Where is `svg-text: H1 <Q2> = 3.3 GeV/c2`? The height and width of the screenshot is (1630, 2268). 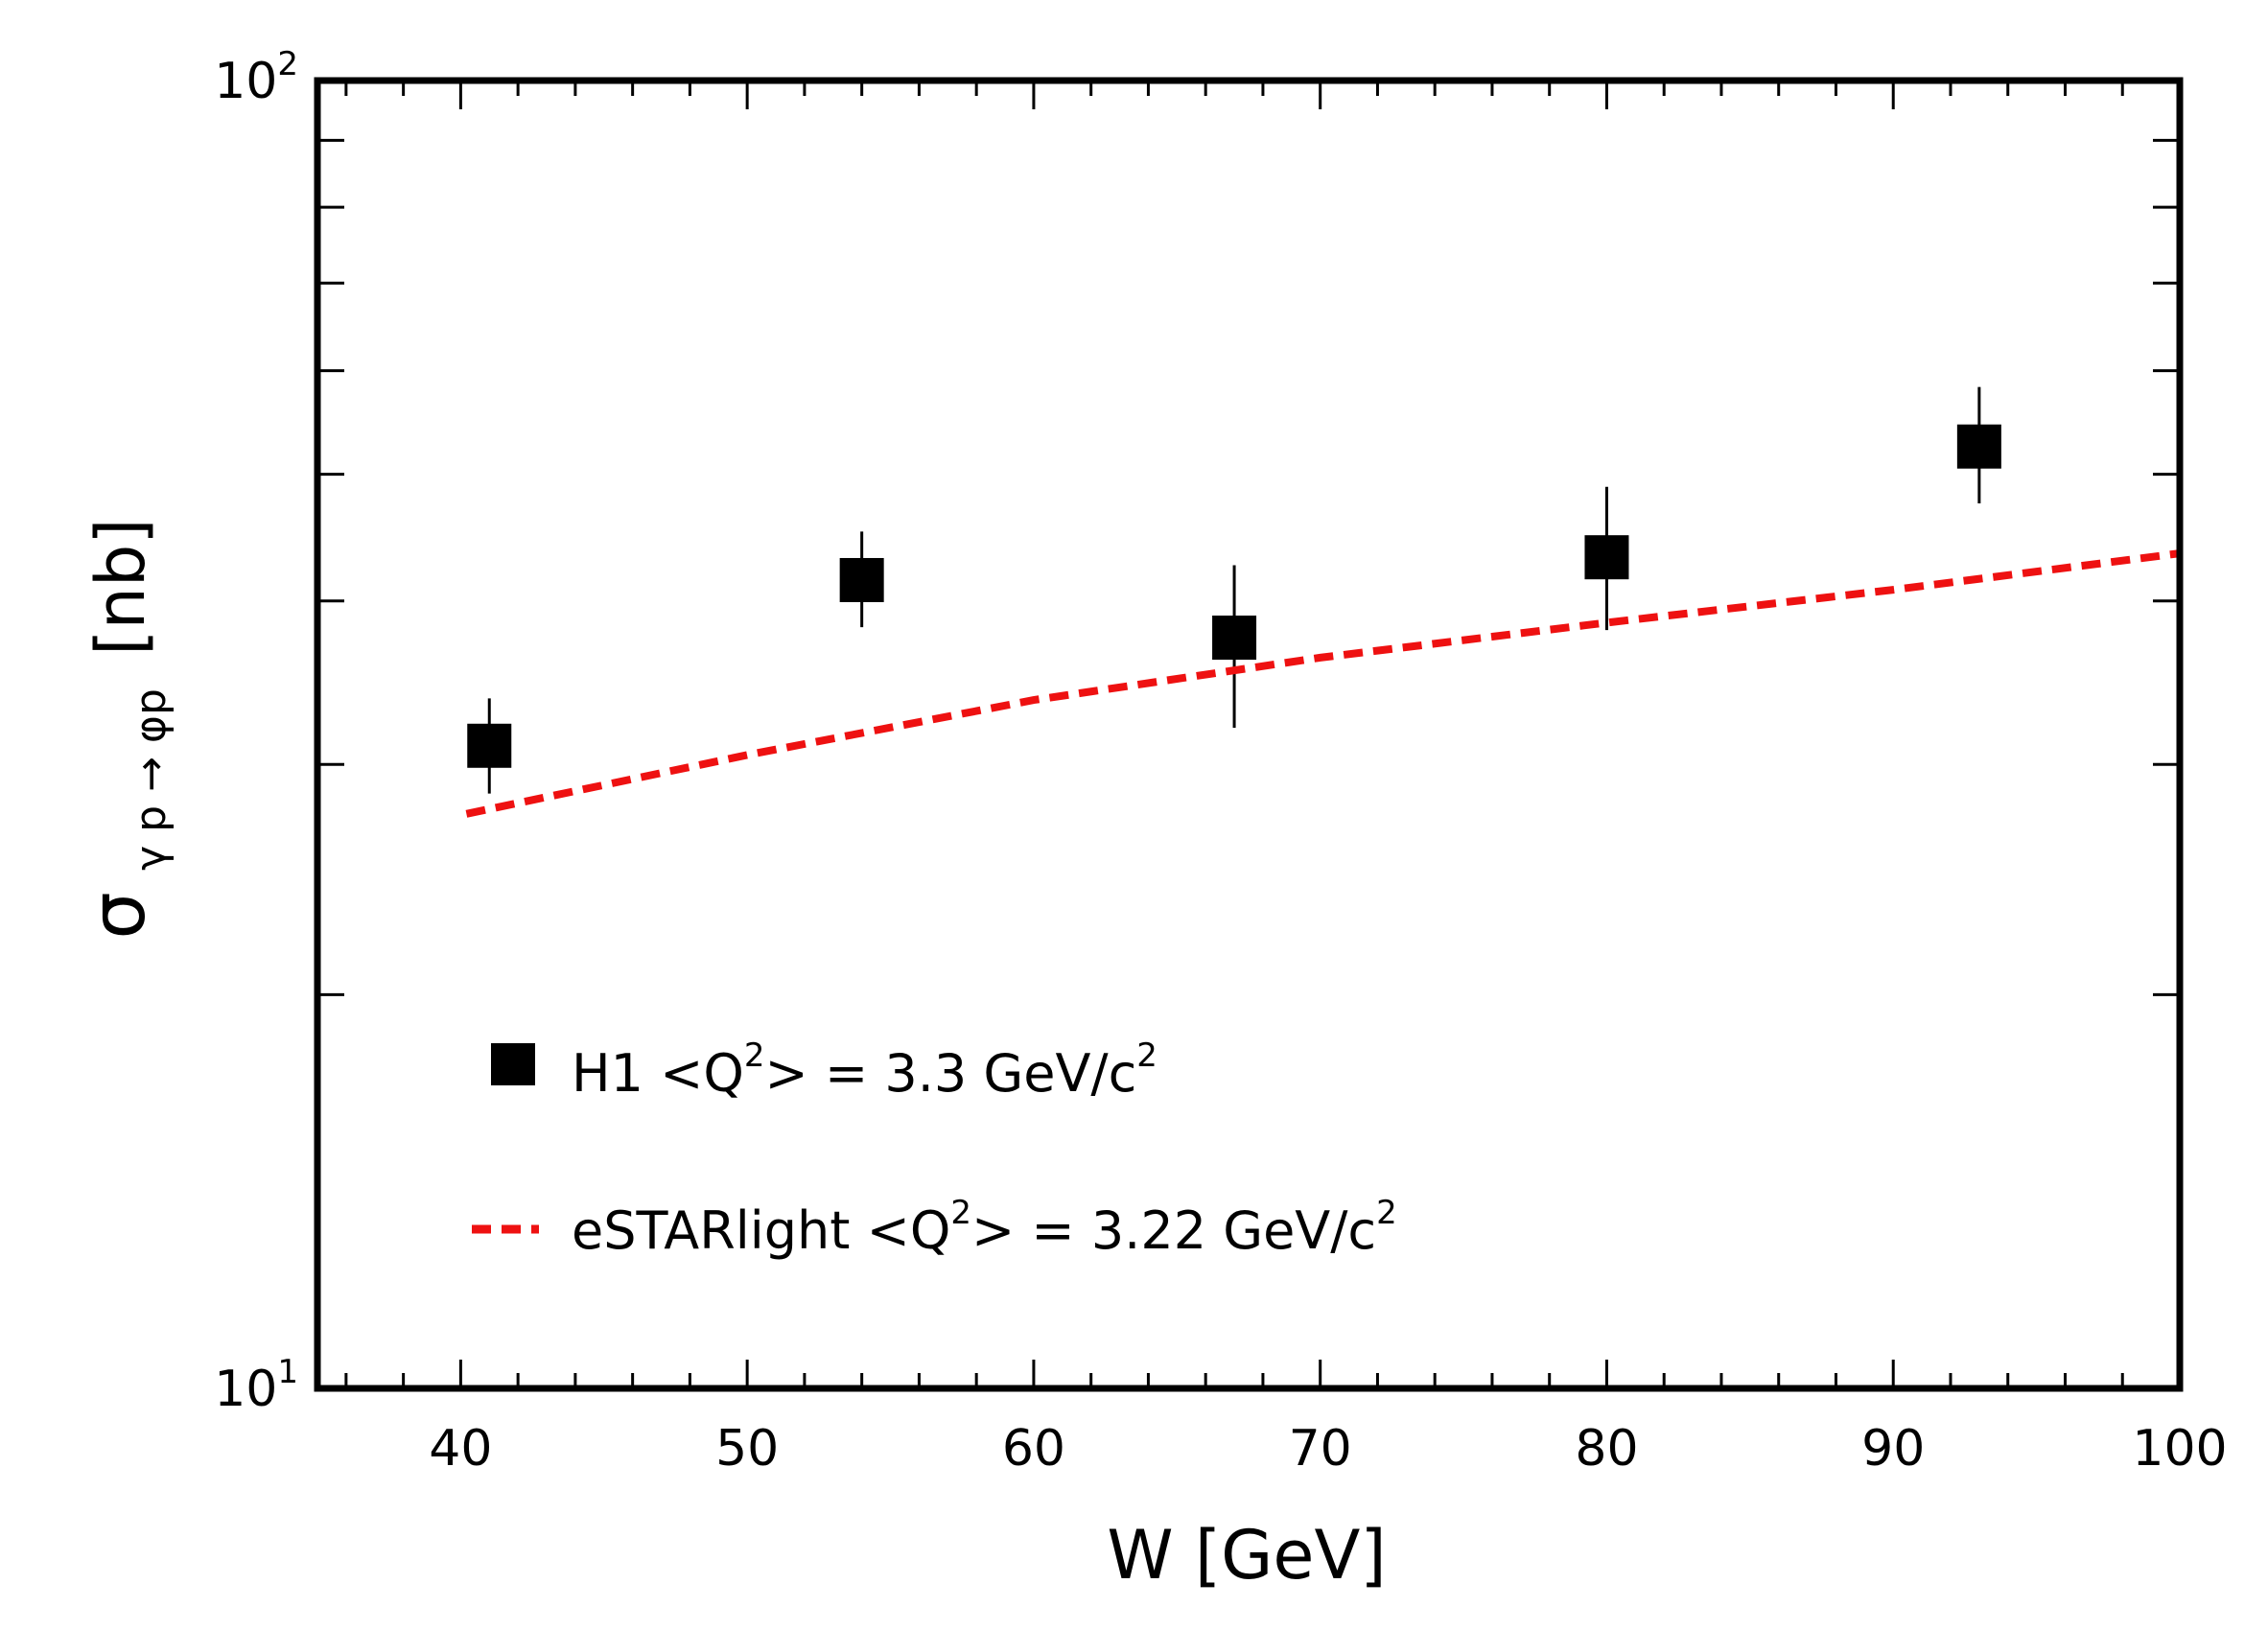 svg-text: H1 <Q2> = 3.3 GeV/c2 is located at coordinates (865, 1070).